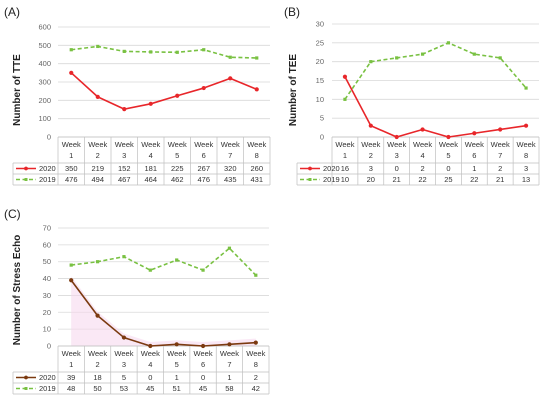 The image size is (550, 410). What do you see at coordinates (292, 12) in the screenshot?
I see `panel-label: (B)` at bounding box center [292, 12].